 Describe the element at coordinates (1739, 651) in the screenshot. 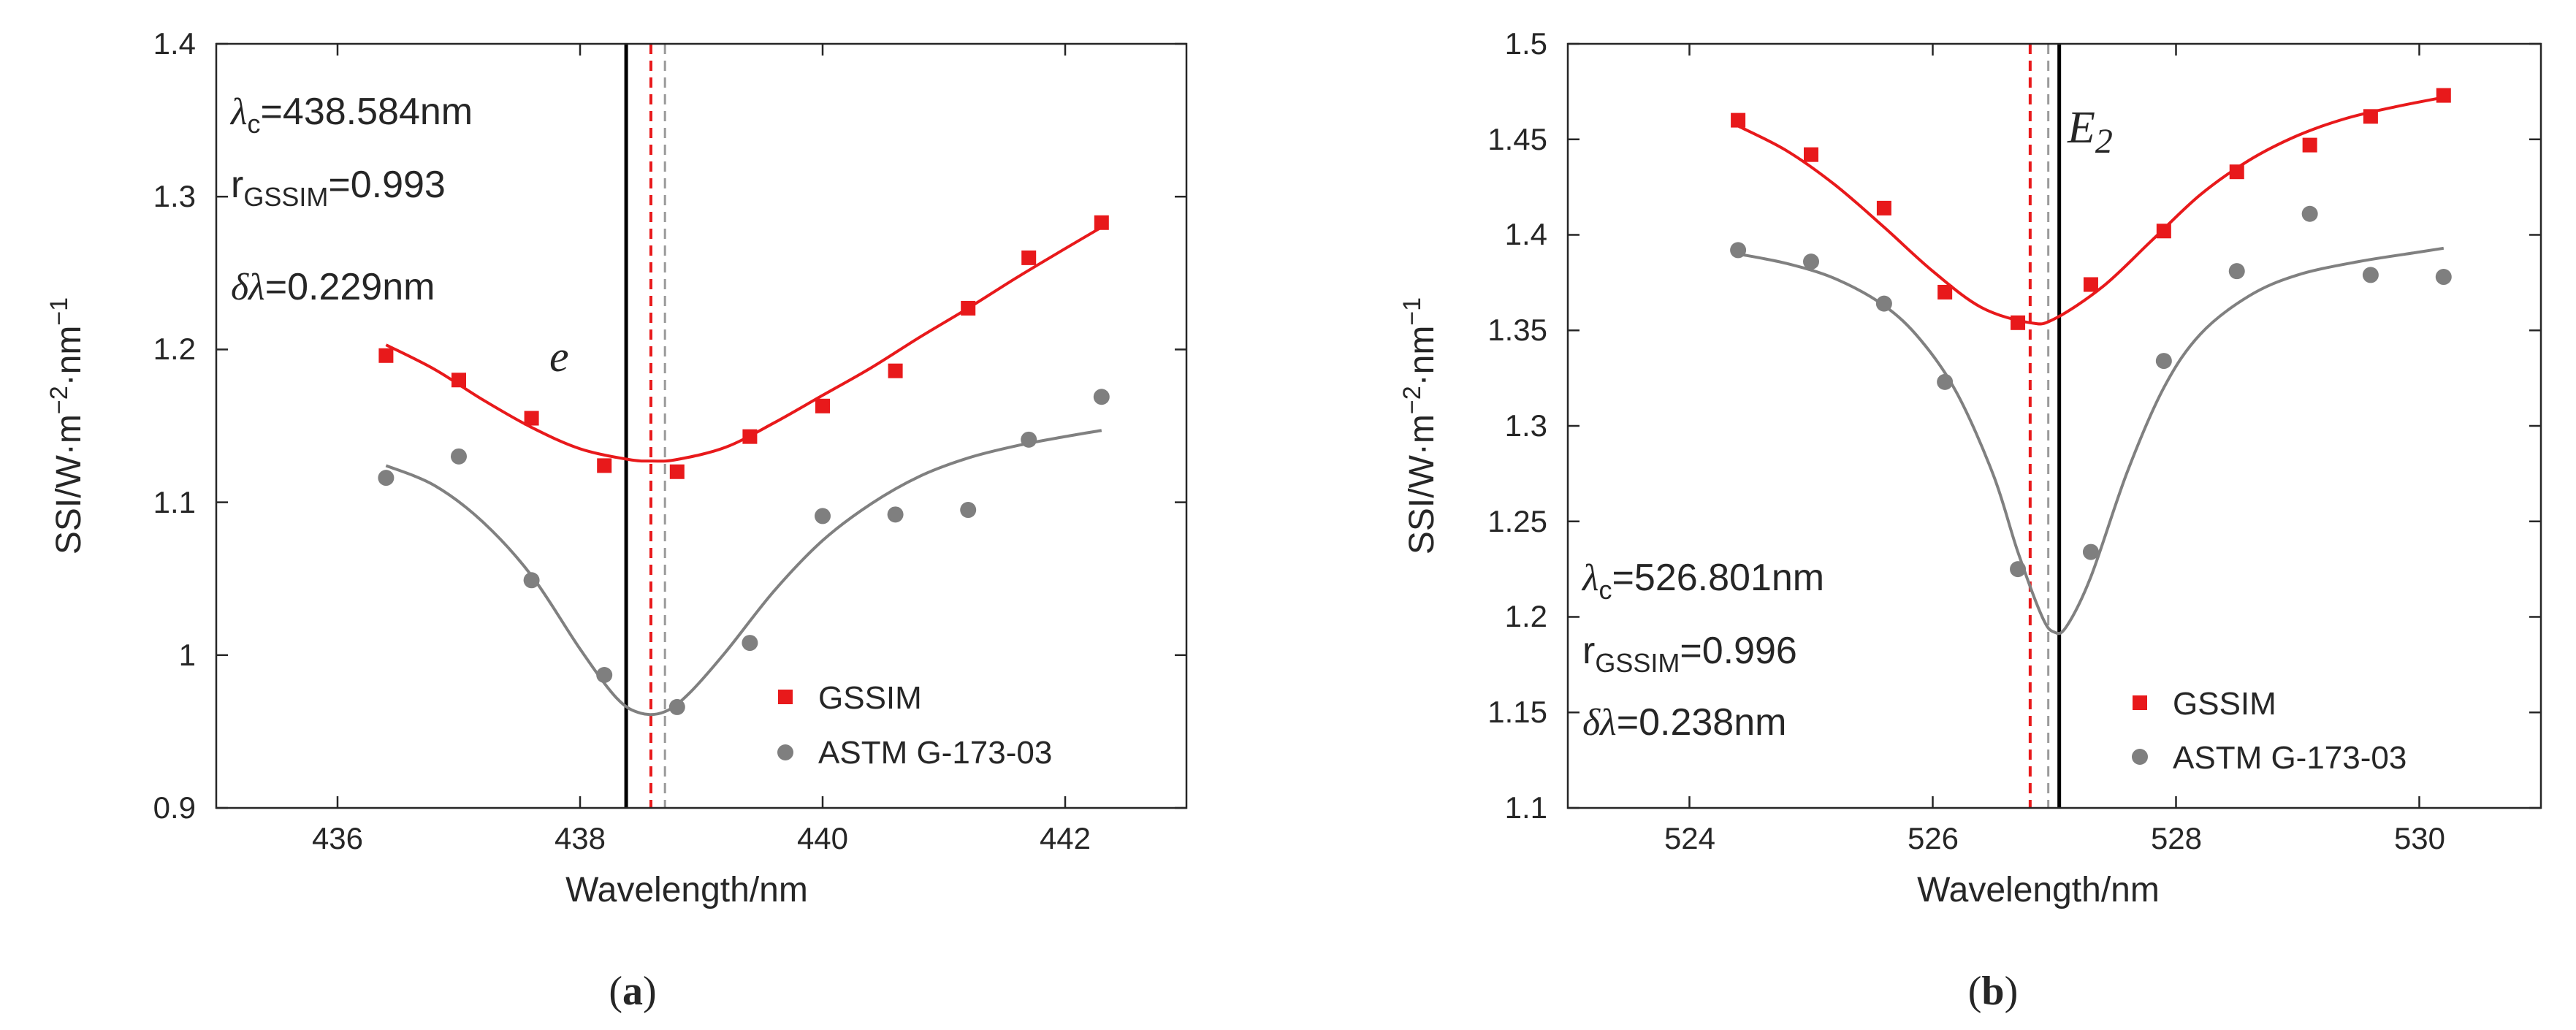

I see `panel-b-r-value: =0.996` at that location.